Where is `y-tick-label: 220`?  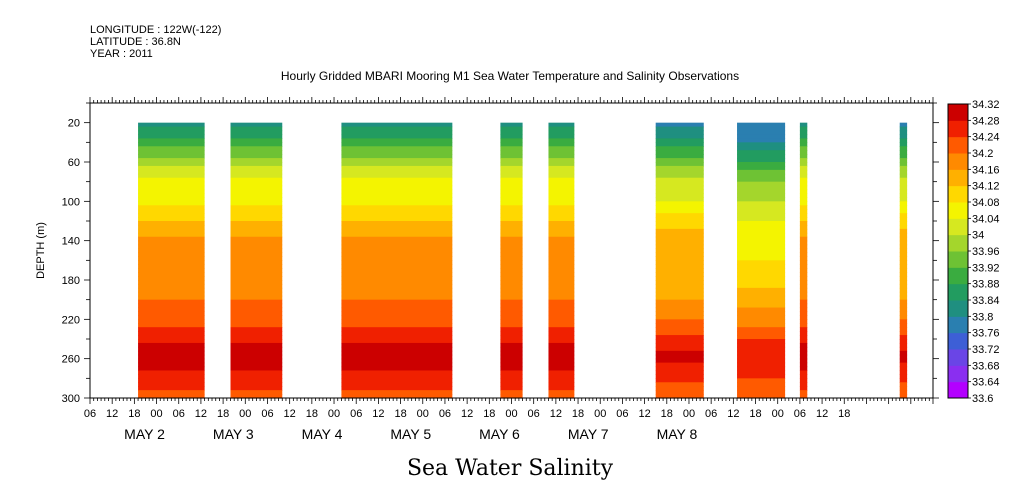
y-tick-label: 220 is located at coordinates (71, 320).